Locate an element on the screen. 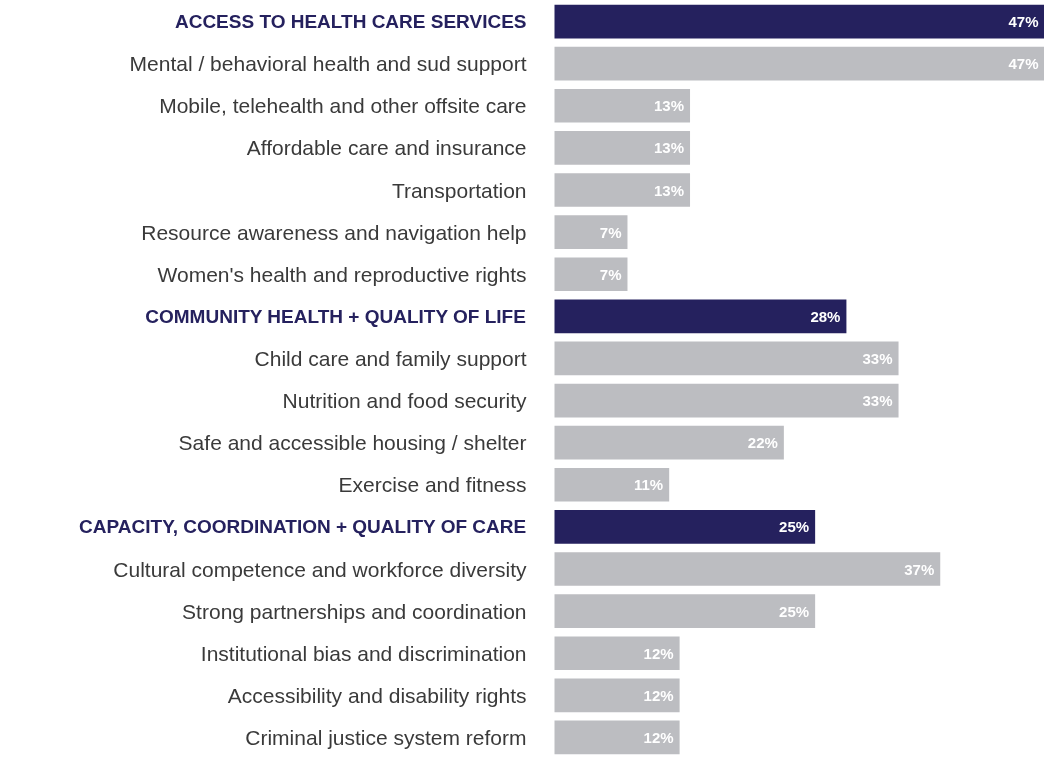 The width and height of the screenshot is (1044, 758). data-label: 11% is located at coordinates (648, 485).